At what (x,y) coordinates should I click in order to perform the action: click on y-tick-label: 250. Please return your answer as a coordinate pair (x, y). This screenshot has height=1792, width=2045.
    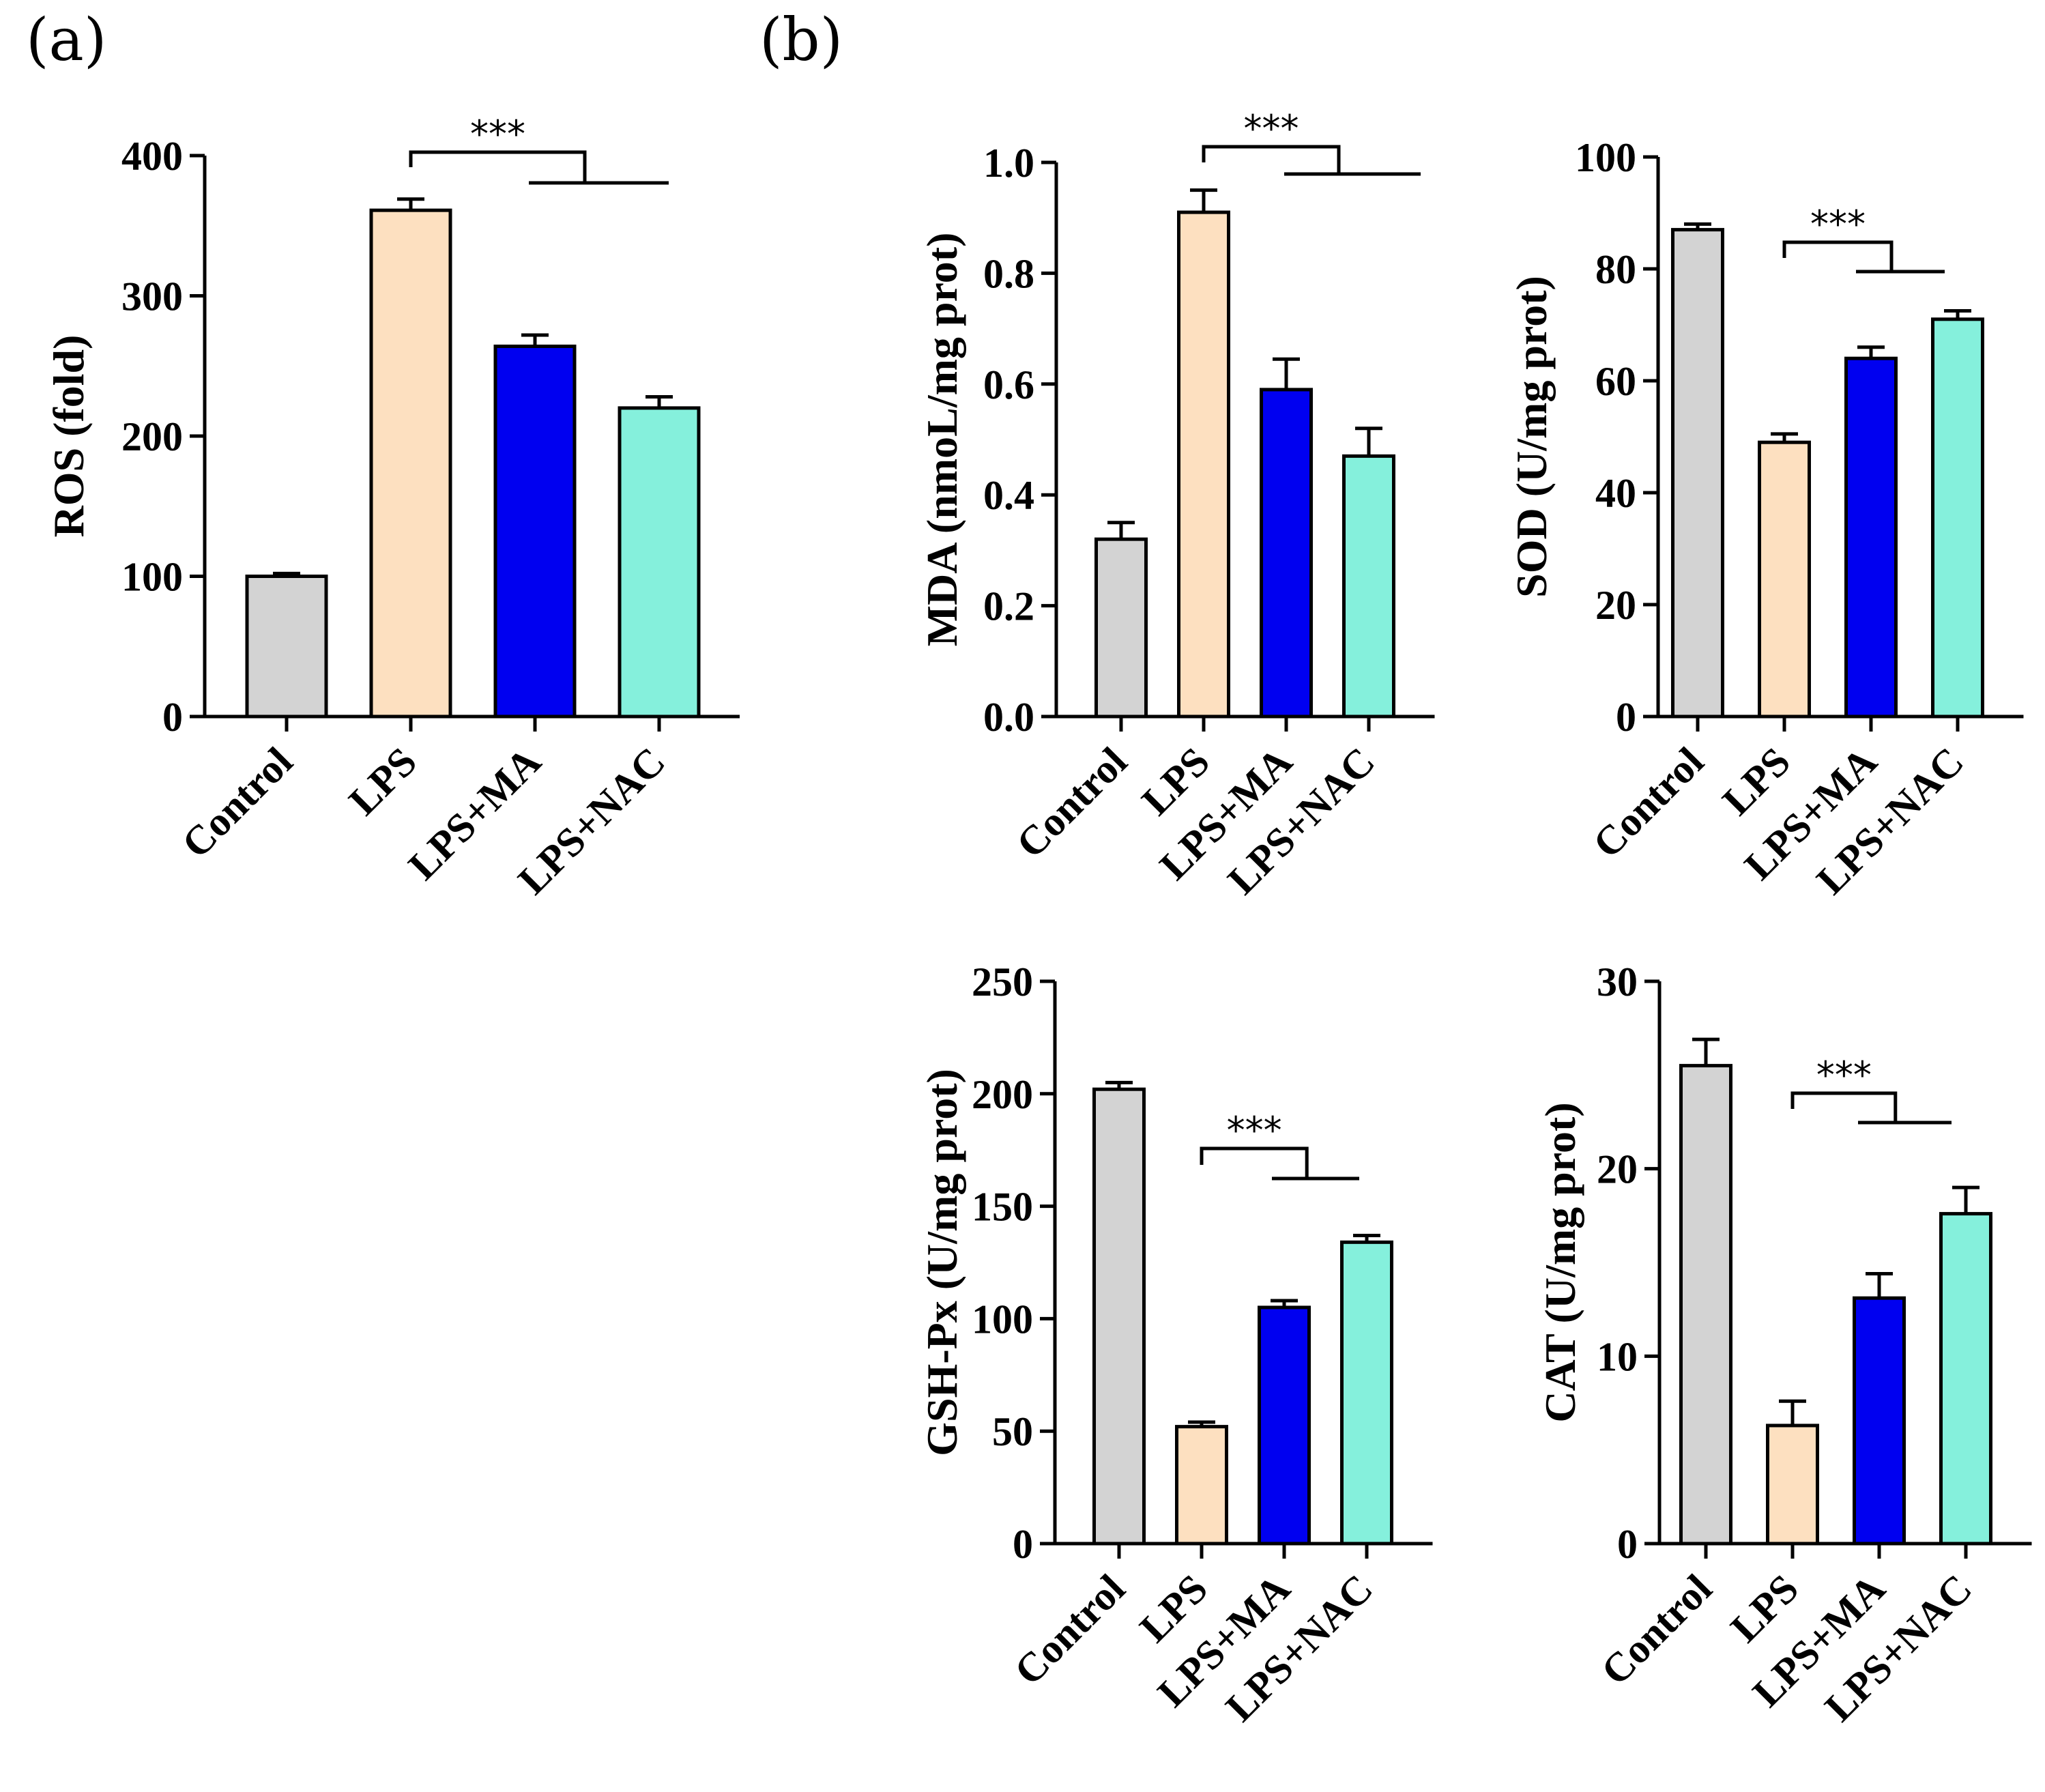
    Looking at the image, I should click on (1002, 982).